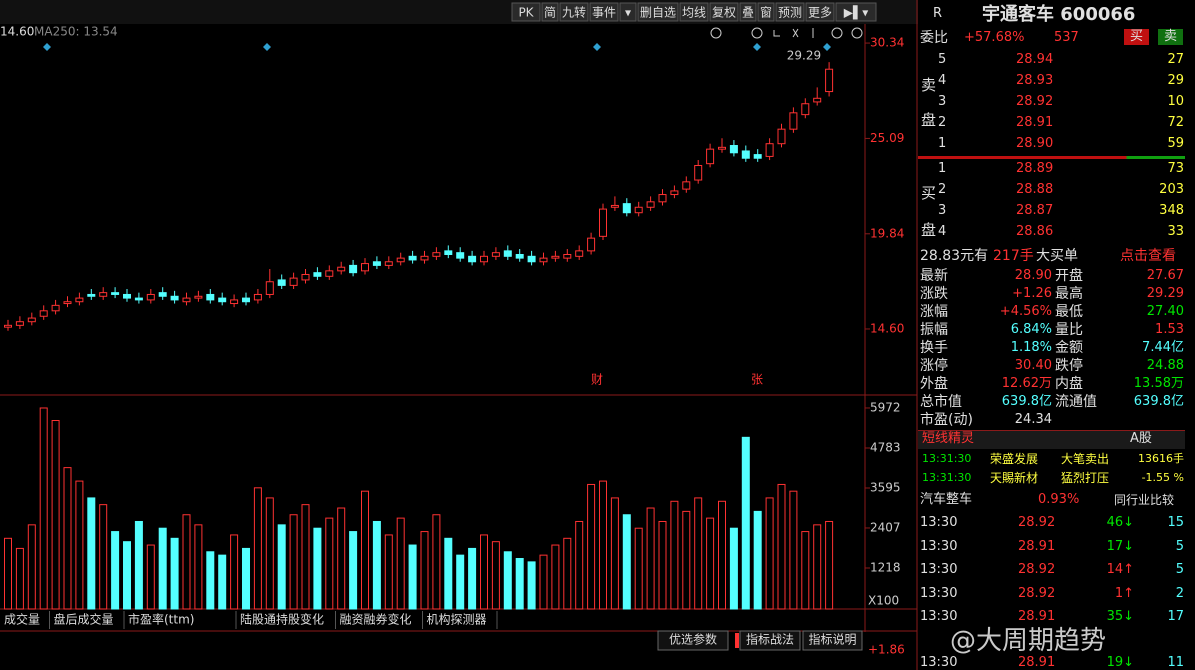  I want to click on stat-label: 外盘, so click(934, 384).